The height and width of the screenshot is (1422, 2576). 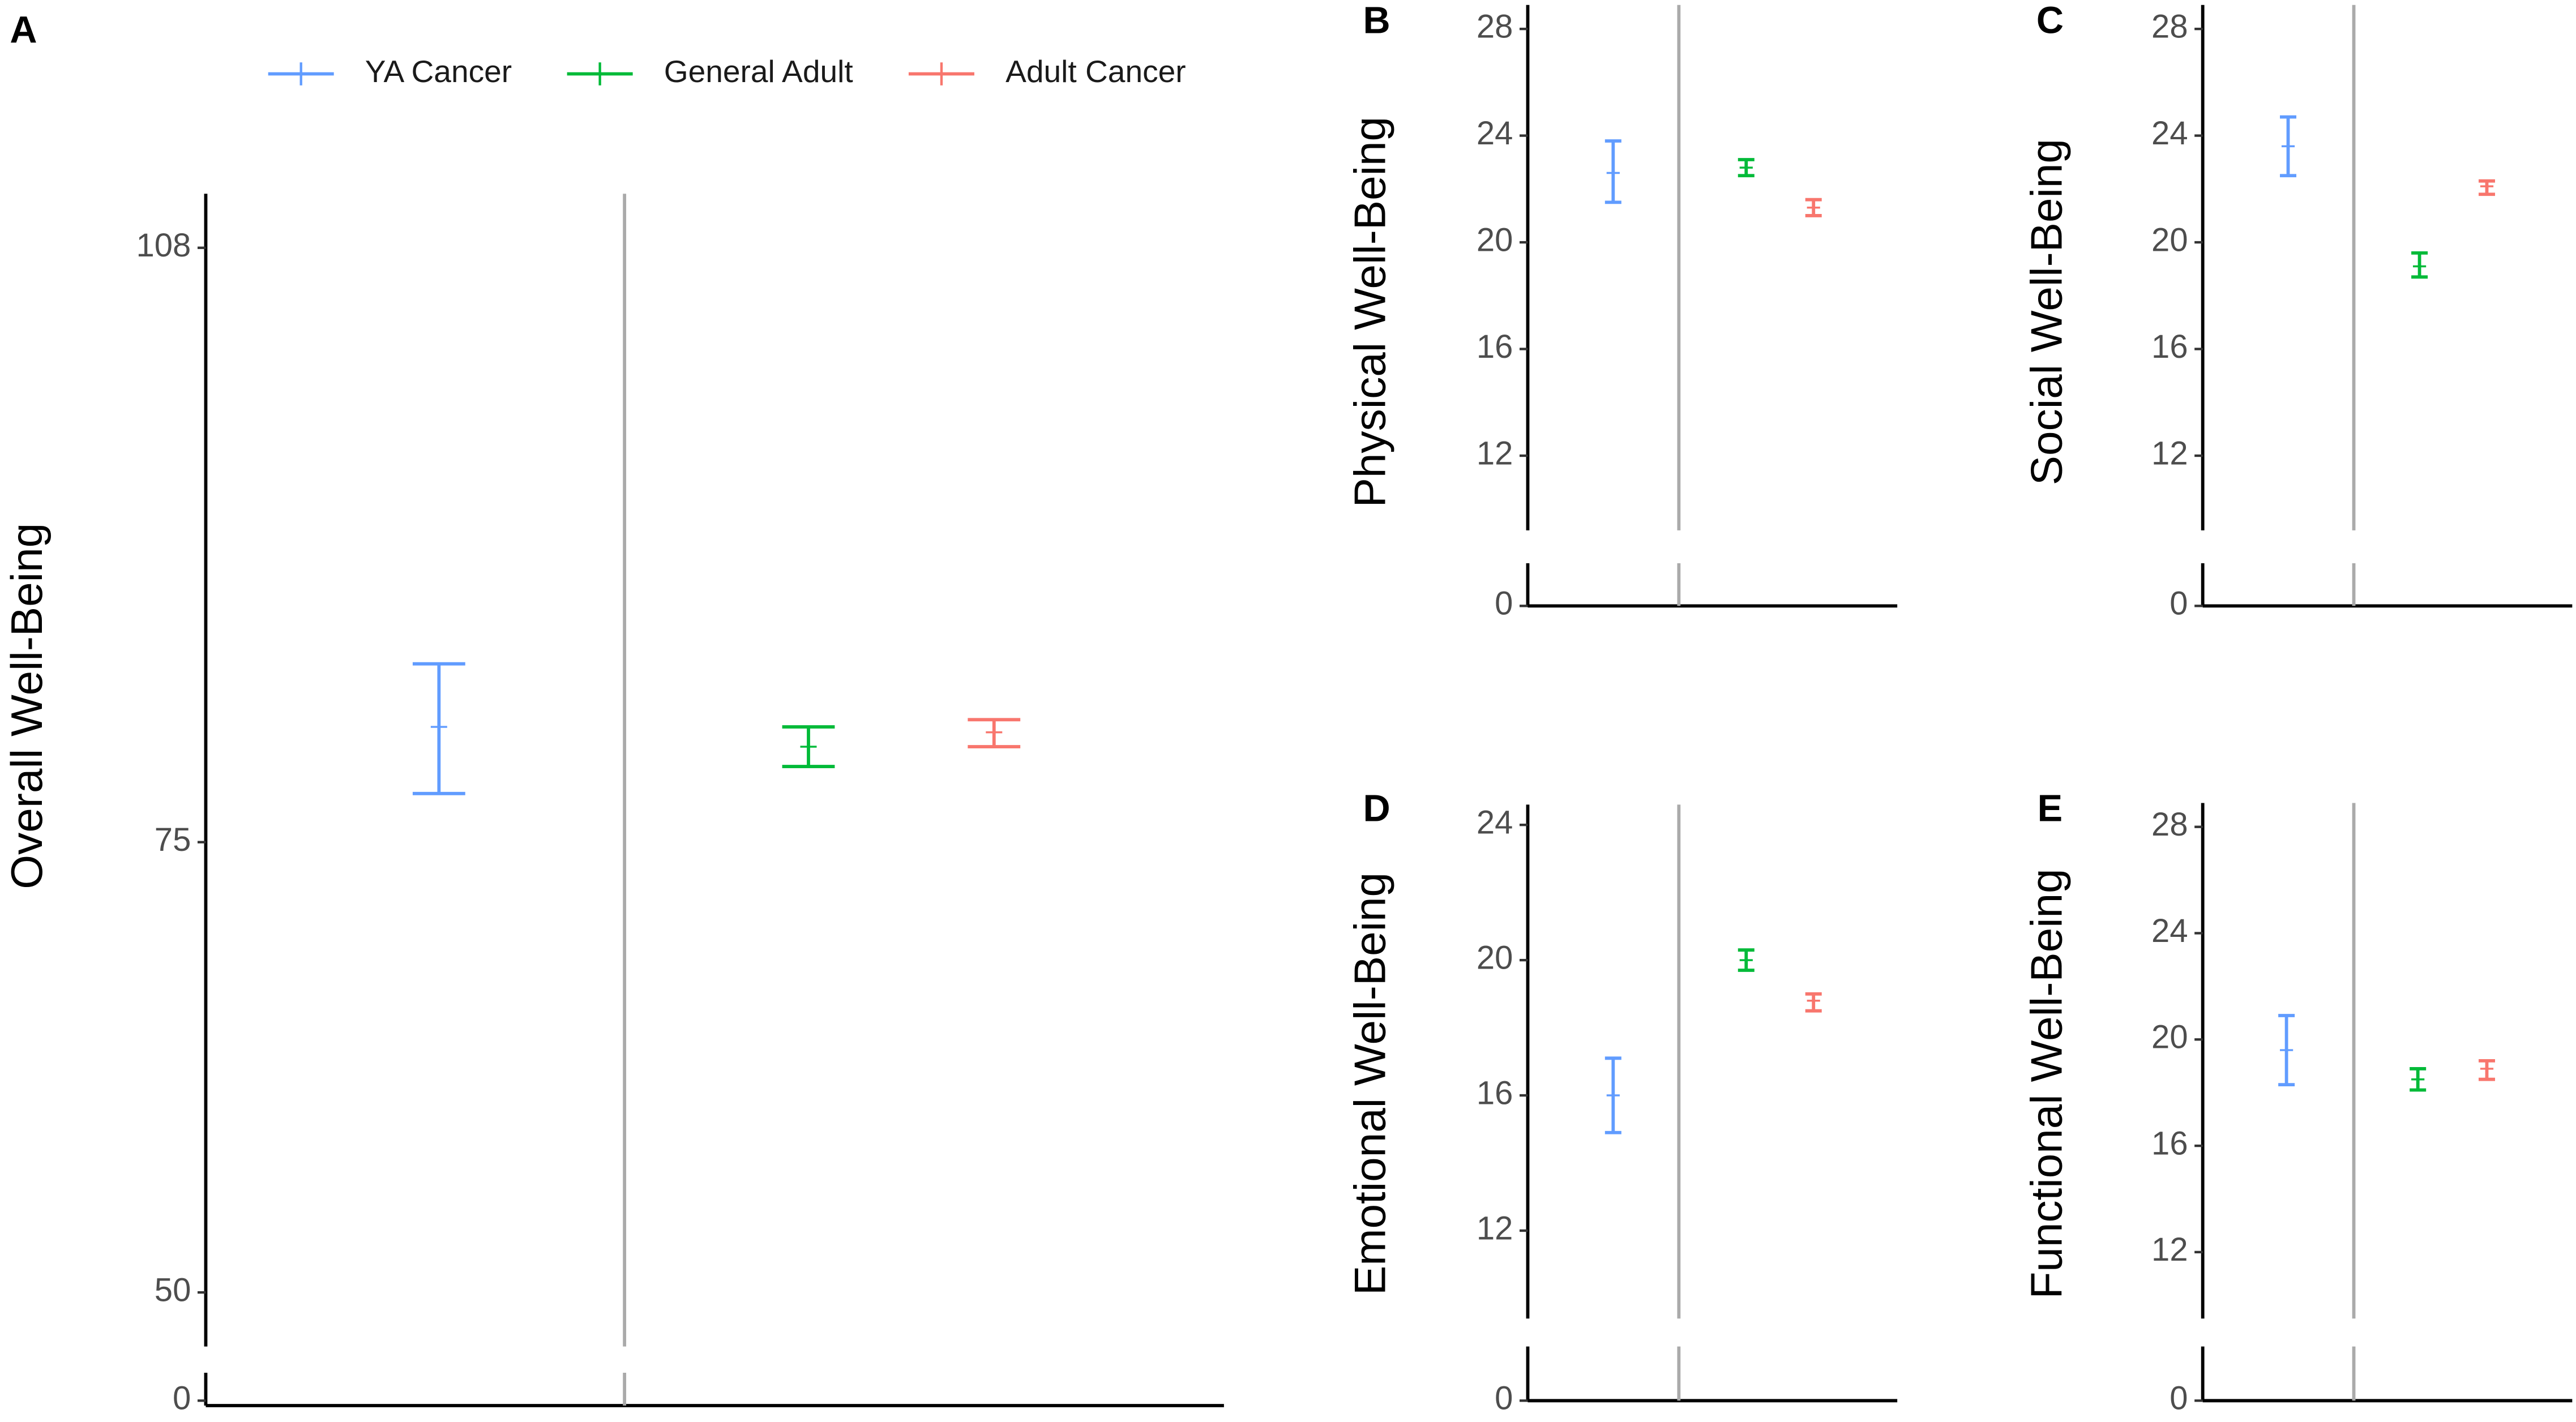 I want to click on y-axis-title: Overall Well-Being, so click(x=27, y=706).